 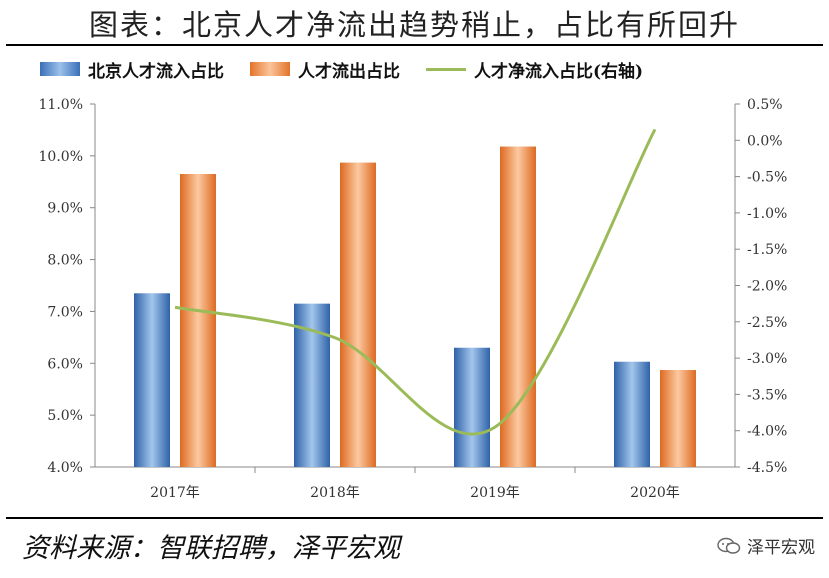 I want to click on legend-swatch-inflow, so click(x=60, y=69).